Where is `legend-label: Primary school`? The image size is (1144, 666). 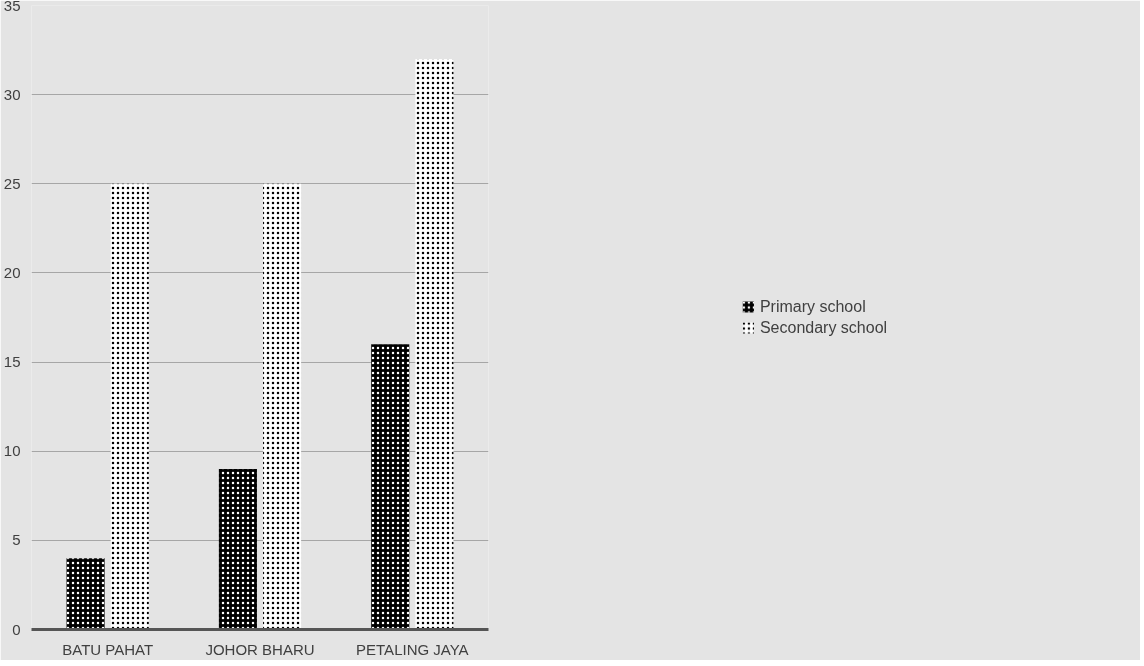
legend-label: Primary school is located at coordinates (812, 306).